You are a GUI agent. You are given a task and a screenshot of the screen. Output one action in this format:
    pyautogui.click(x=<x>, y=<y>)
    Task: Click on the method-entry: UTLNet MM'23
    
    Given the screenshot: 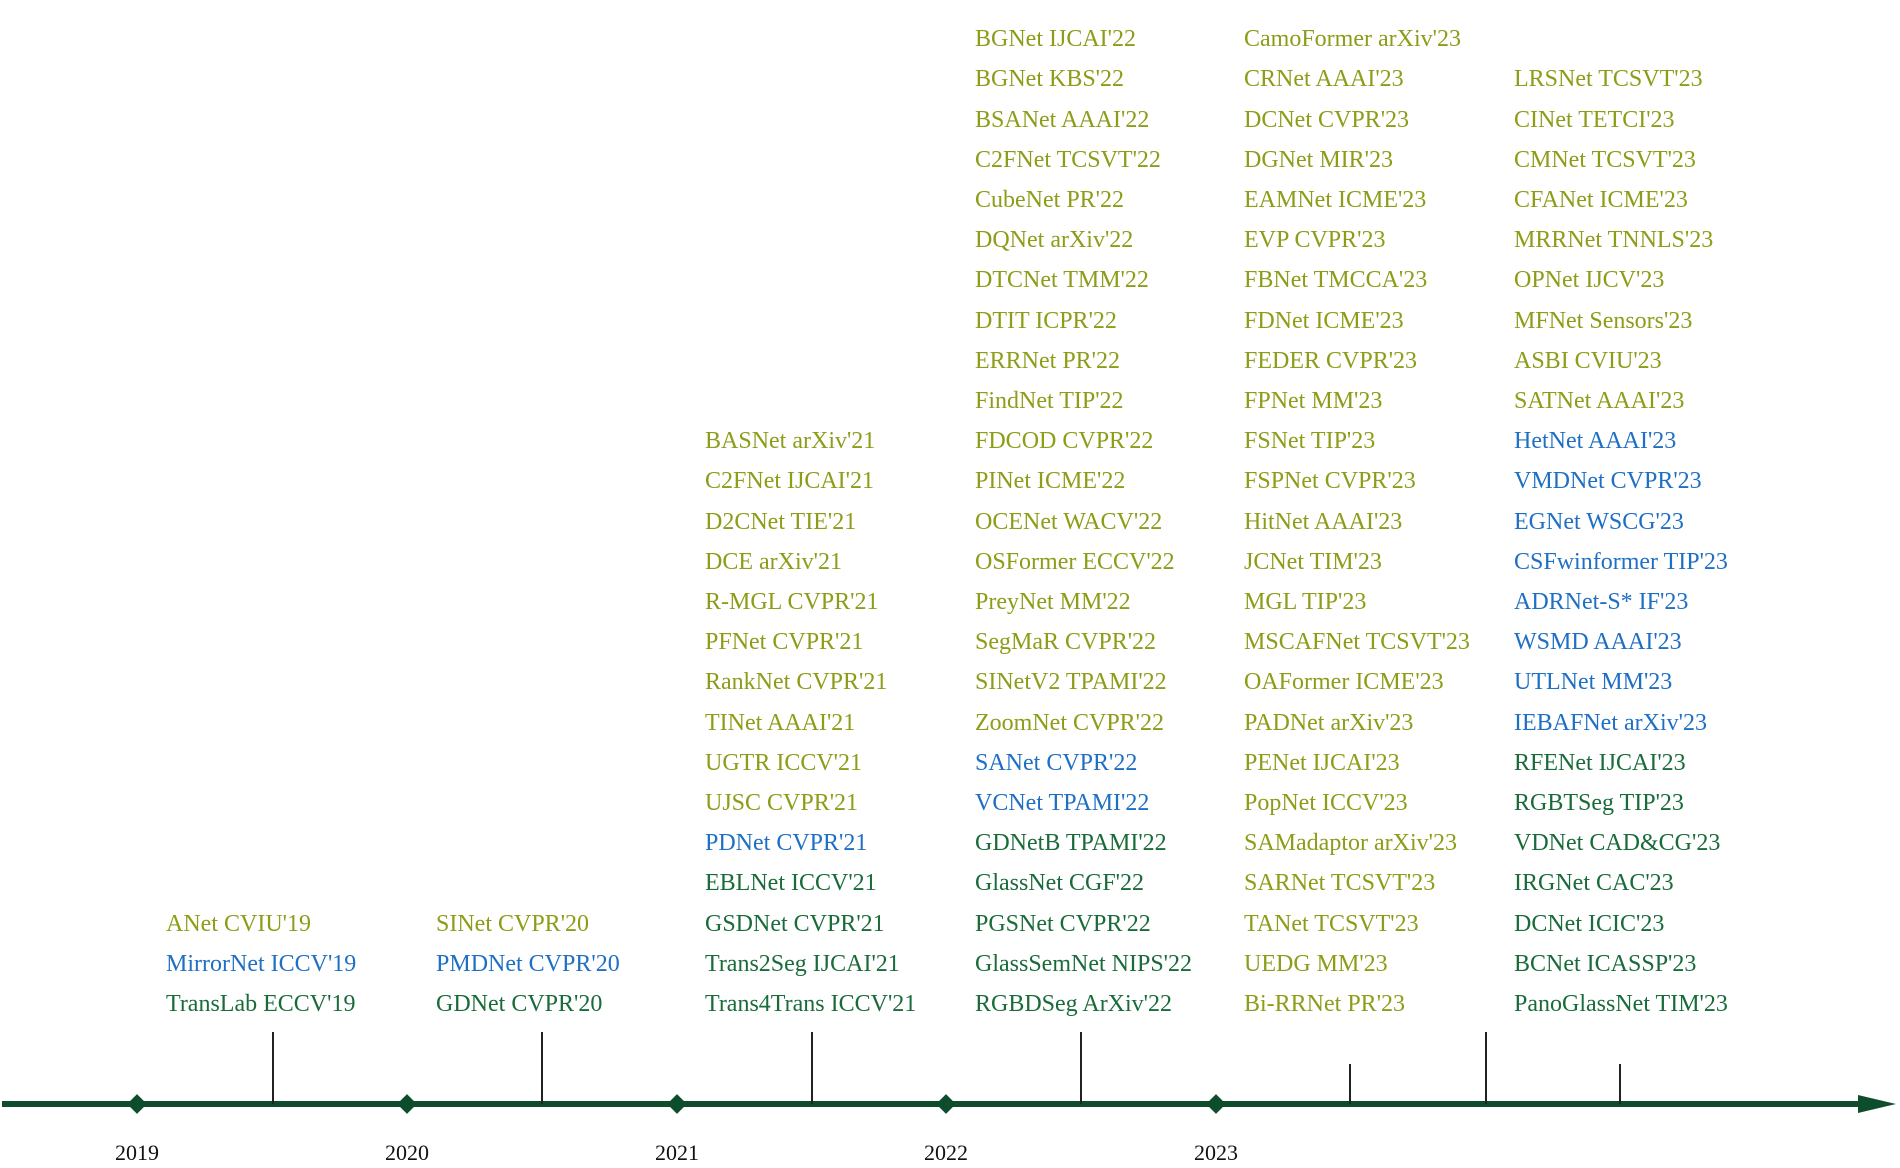 What is the action you would take?
    pyautogui.click(x=1593, y=682)
    